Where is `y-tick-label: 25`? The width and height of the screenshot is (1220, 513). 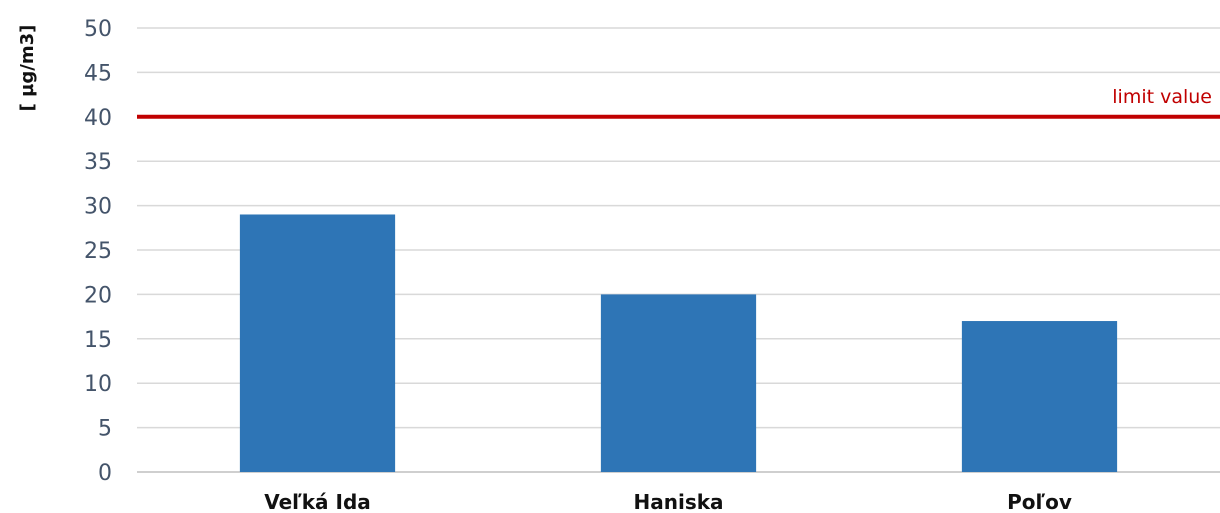
y-tick-label: 25 is located at coordinates (98, 251).